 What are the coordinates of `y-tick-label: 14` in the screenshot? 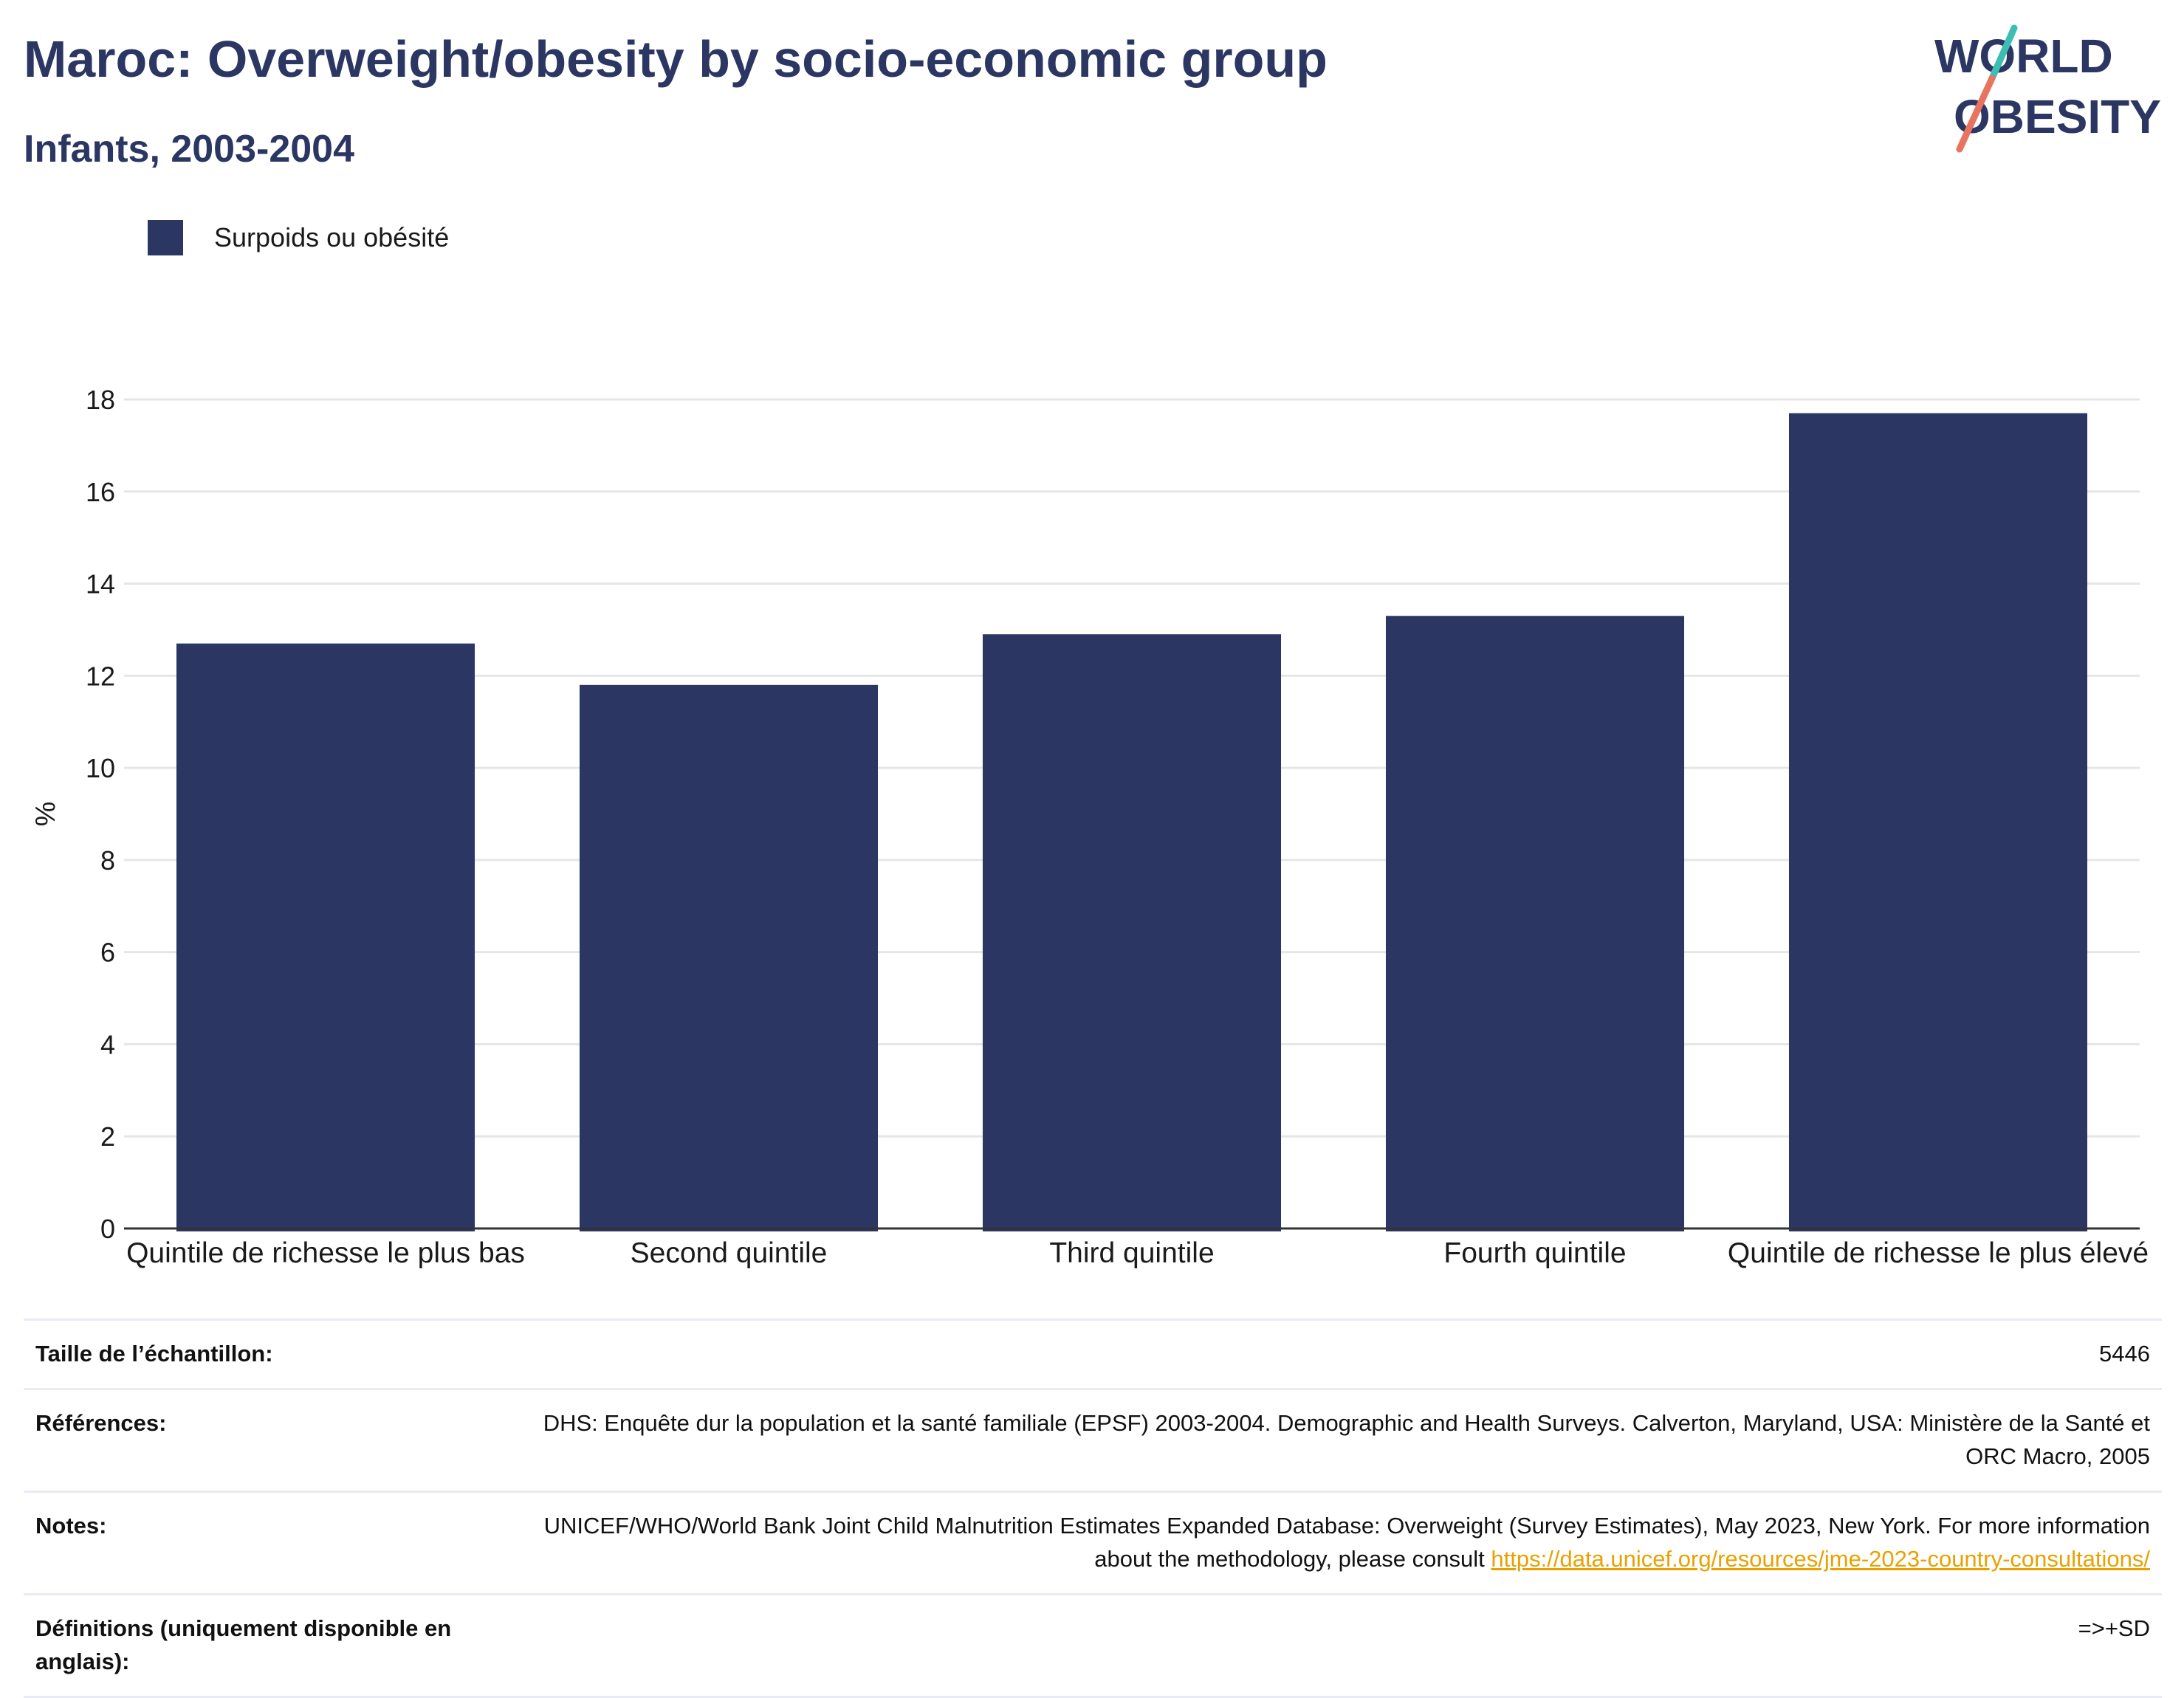 It's located at (101, 584).